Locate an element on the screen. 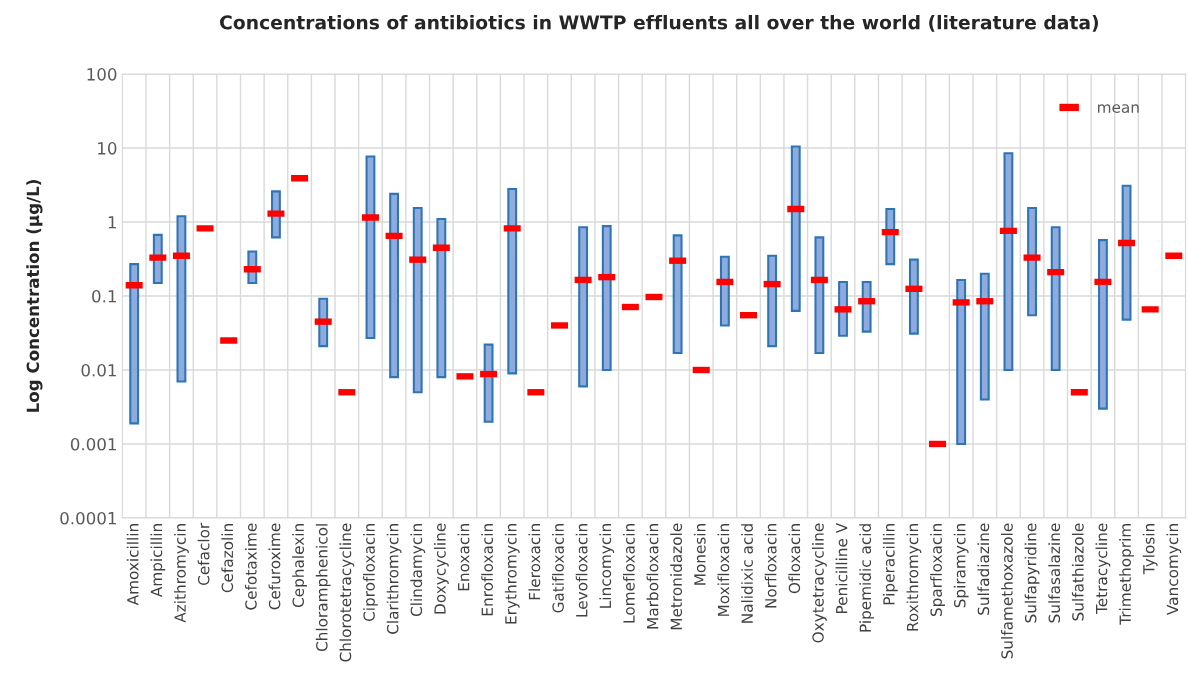  x-tick-label: Cefaclor is located at coordinates (203, 554).